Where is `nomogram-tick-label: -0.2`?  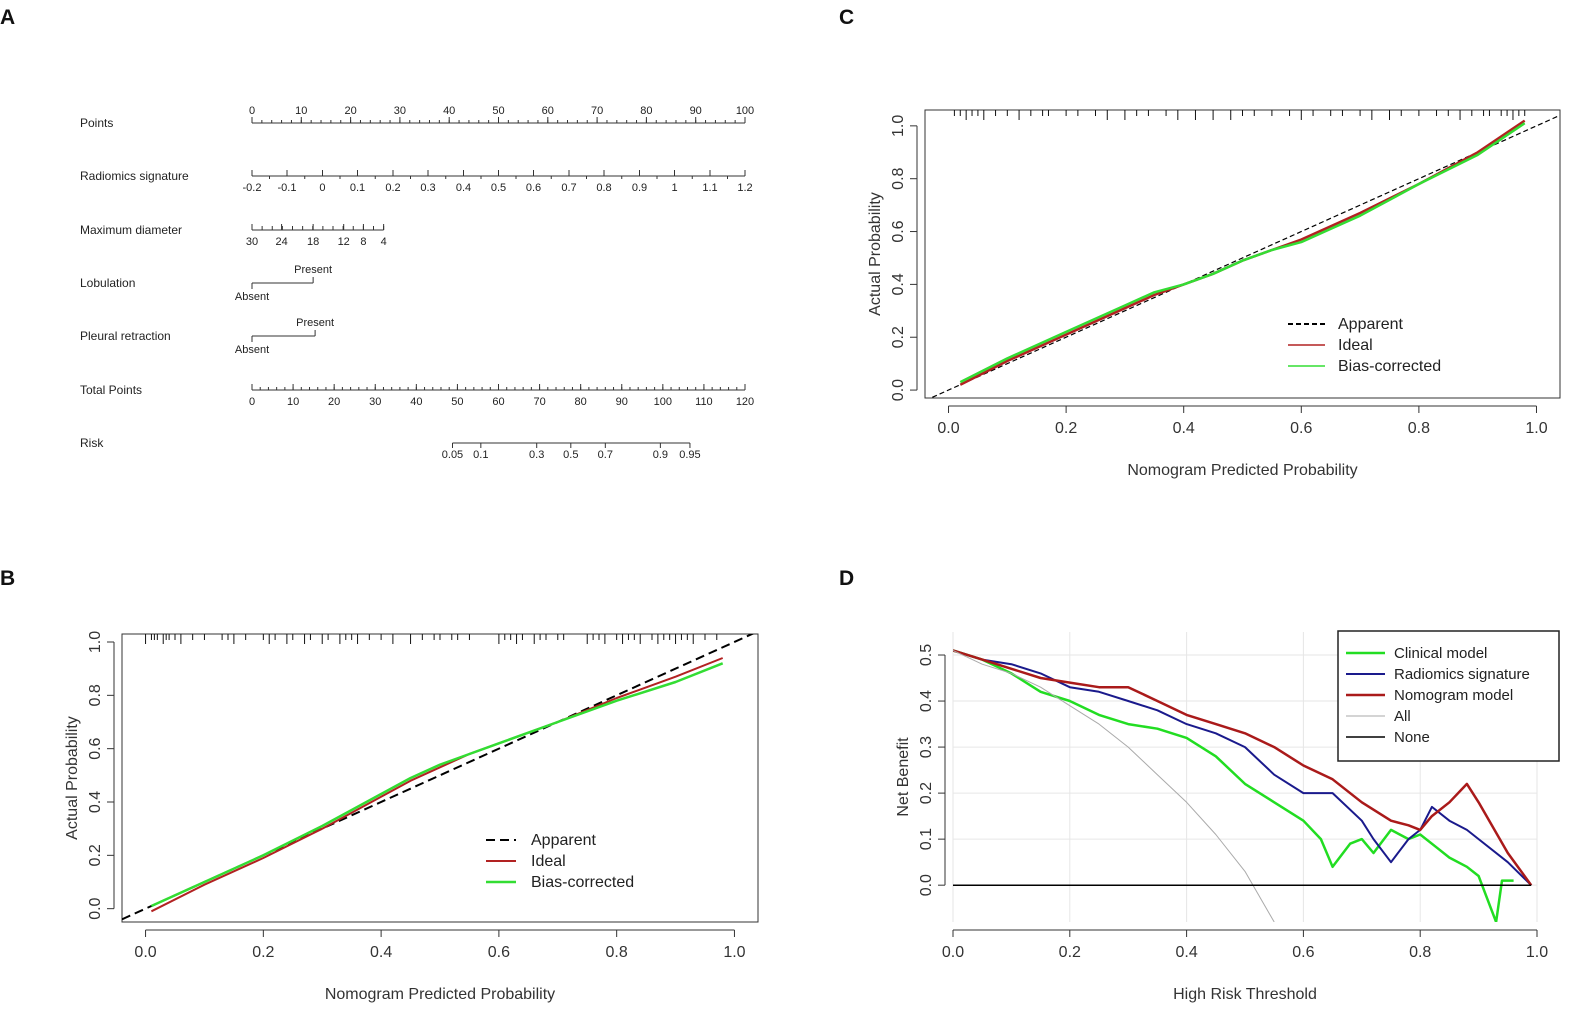
nomogram-tick-label: -0.2 is located at coordinates (252, 188).